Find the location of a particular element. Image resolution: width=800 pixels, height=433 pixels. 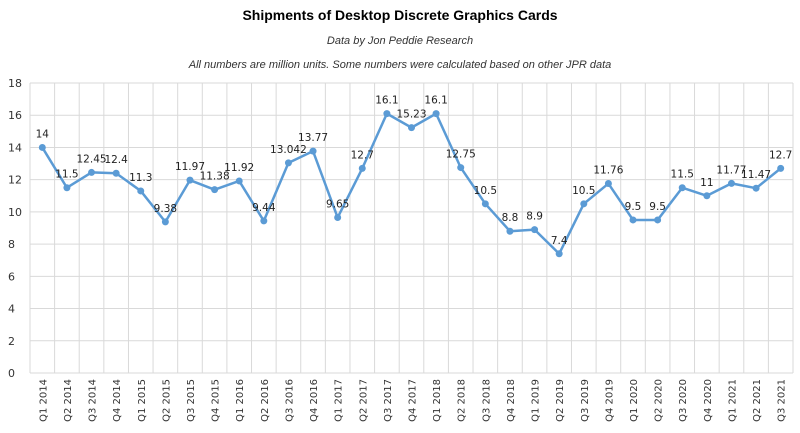

y-tick-label: 12 is located at coordinates (15, 180).